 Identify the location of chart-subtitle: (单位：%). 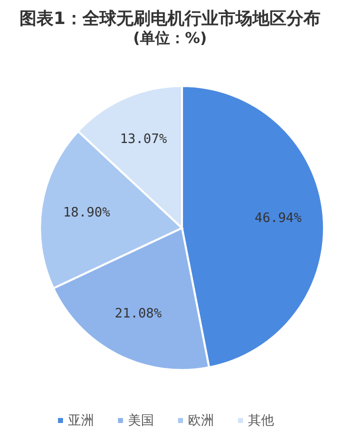
(170, 38).